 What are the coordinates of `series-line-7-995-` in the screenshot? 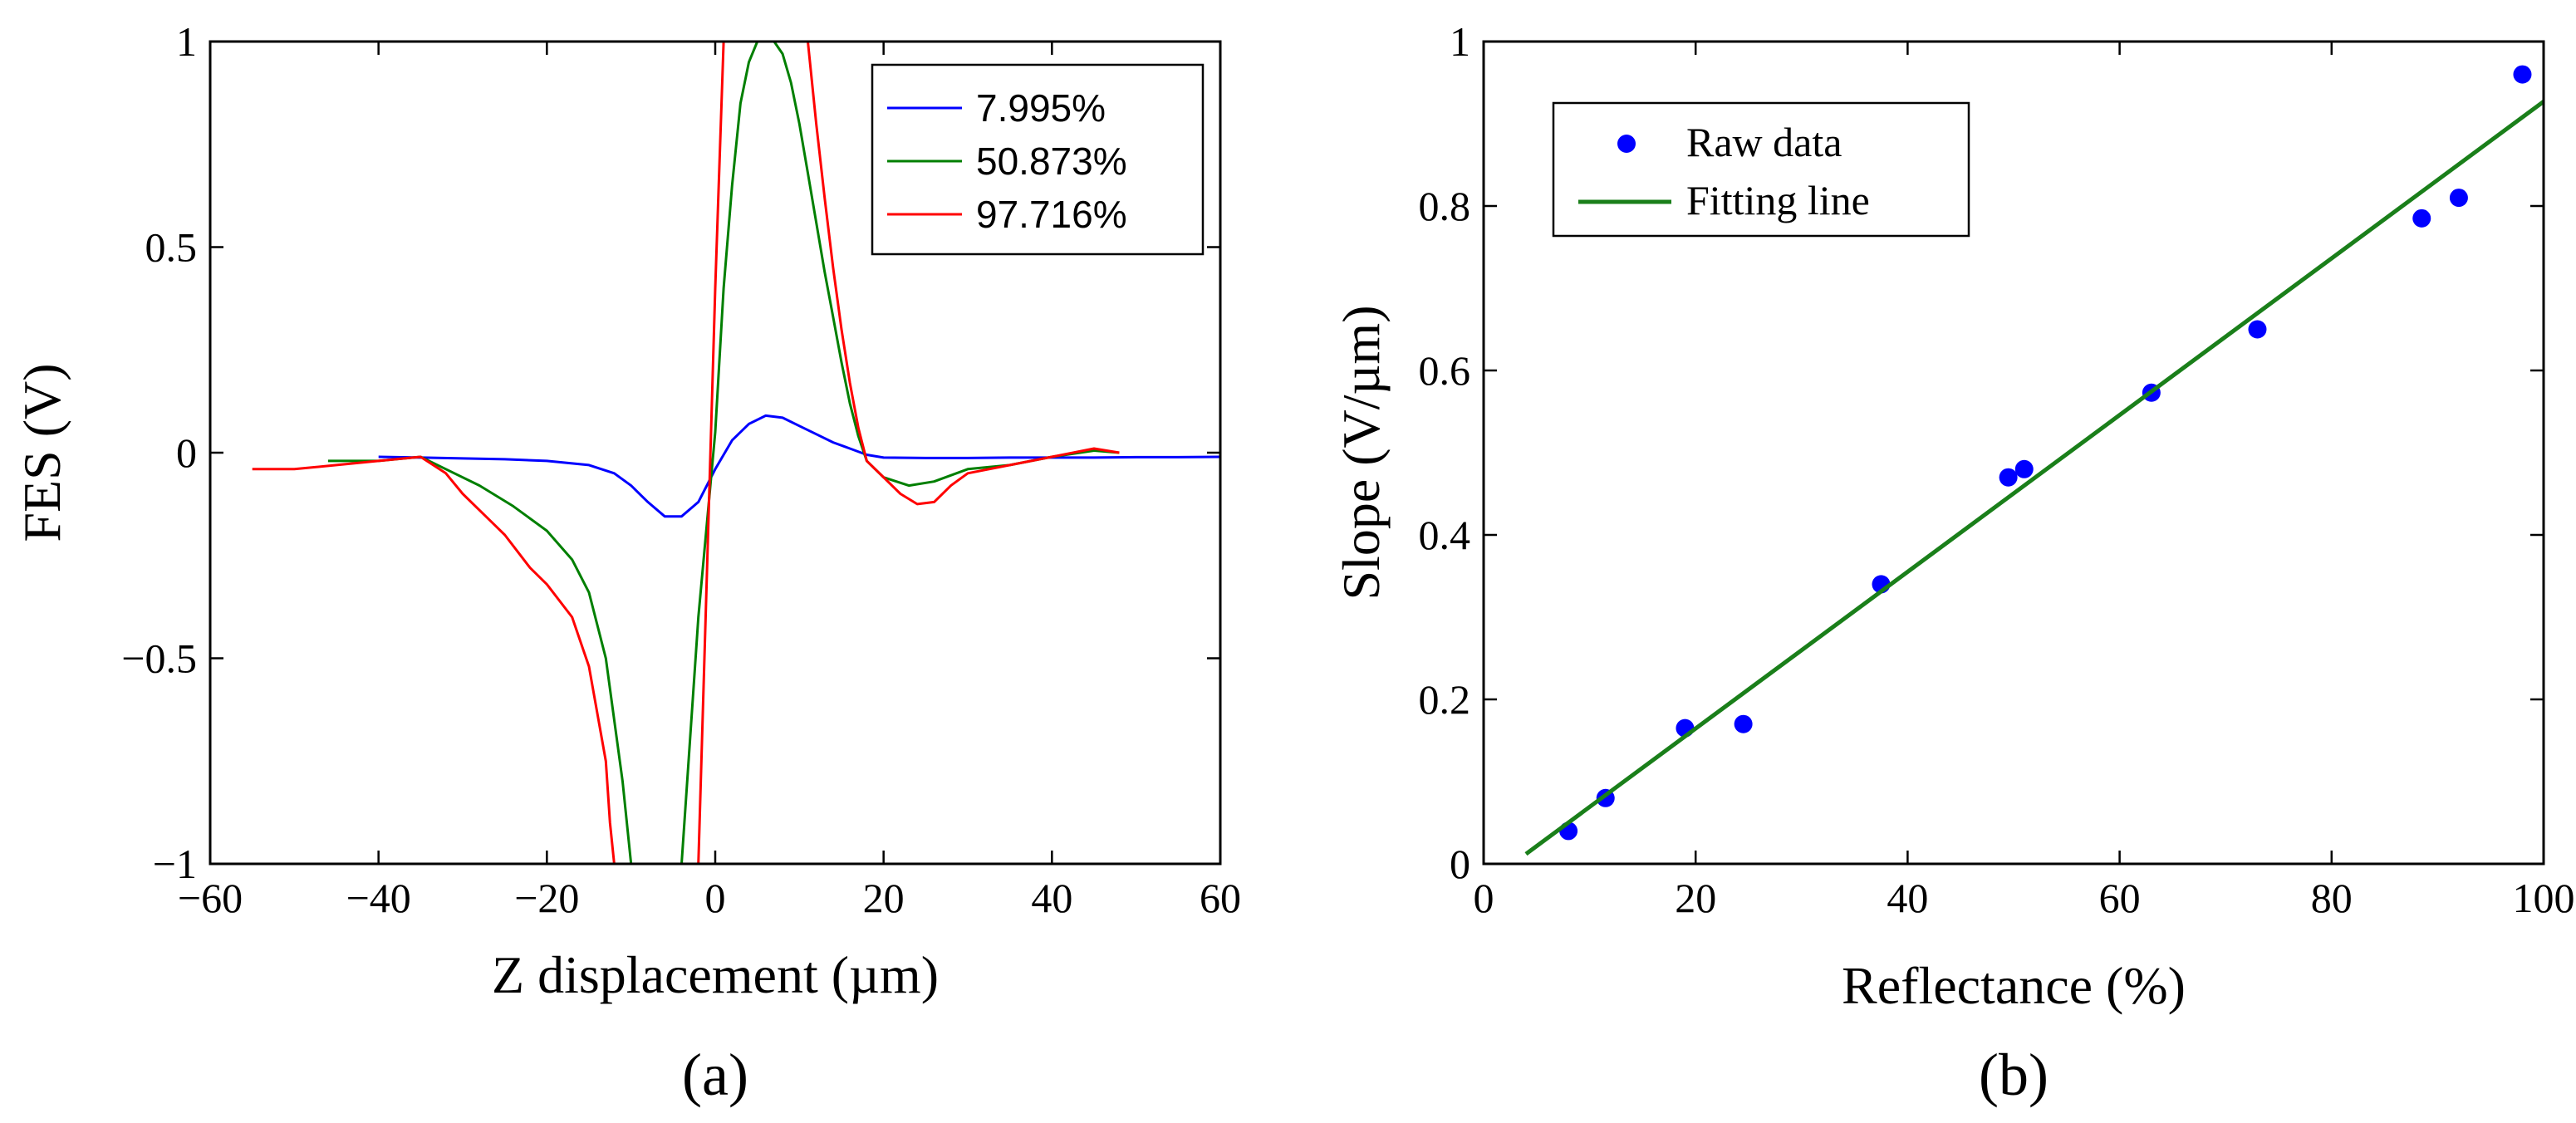 It's located at (799, 466).